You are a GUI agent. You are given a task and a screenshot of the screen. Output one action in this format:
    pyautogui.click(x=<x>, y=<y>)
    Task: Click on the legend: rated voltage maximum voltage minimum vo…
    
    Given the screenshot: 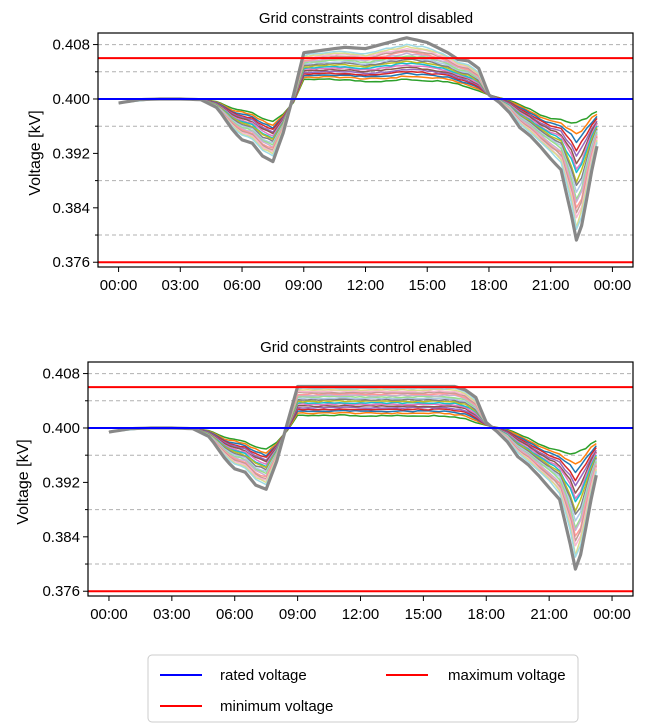 What is the action you would take?
    pyautogui.click(x=363, y=688)
    